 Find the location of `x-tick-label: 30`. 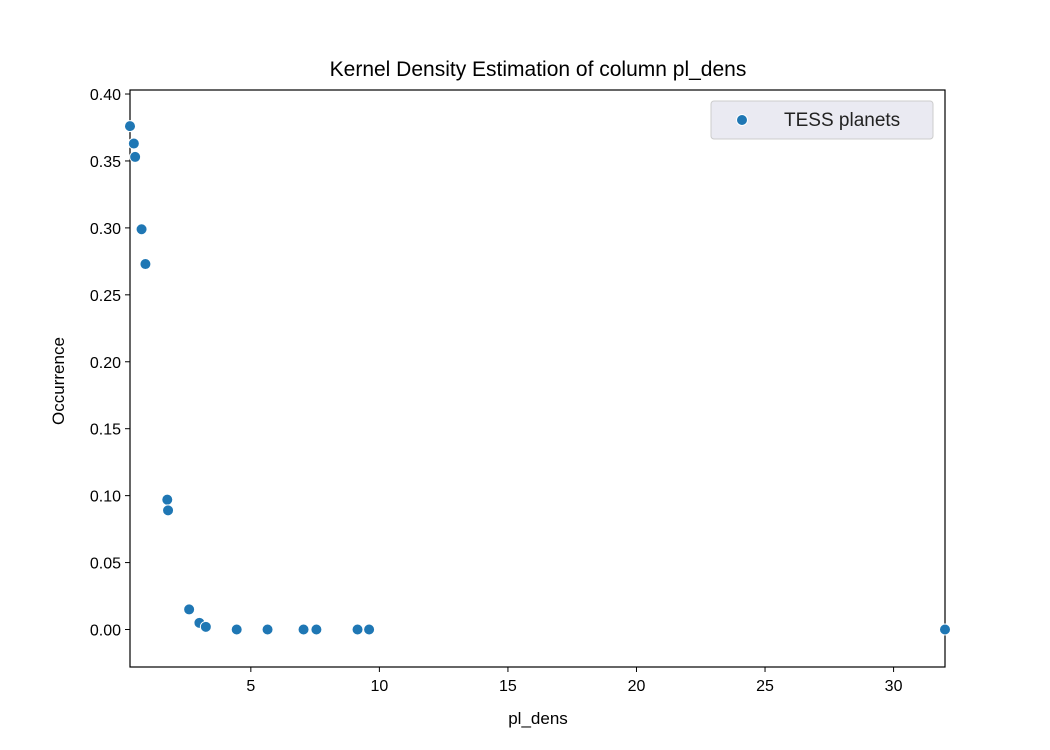

x-tick-label: 30 is located at coordinates (894, 686).